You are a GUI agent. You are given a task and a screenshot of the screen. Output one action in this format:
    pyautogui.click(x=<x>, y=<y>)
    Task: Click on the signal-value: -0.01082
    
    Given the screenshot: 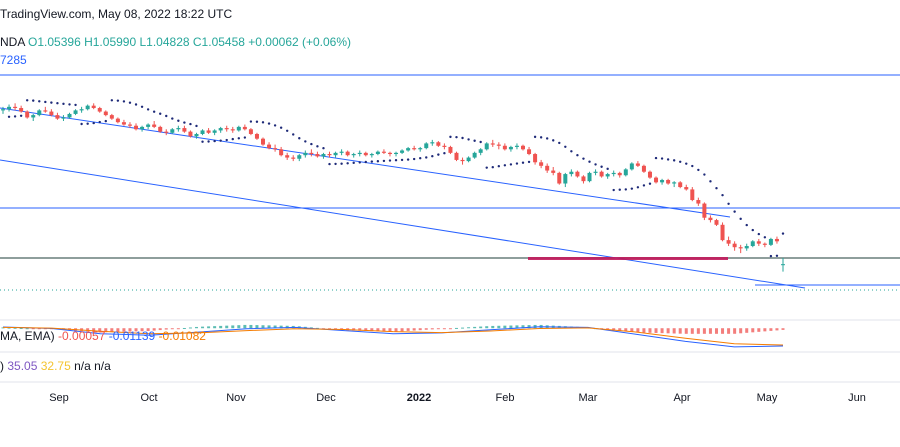 What is the action you would take?
    pyautogui.click(x=182, y=336)
    